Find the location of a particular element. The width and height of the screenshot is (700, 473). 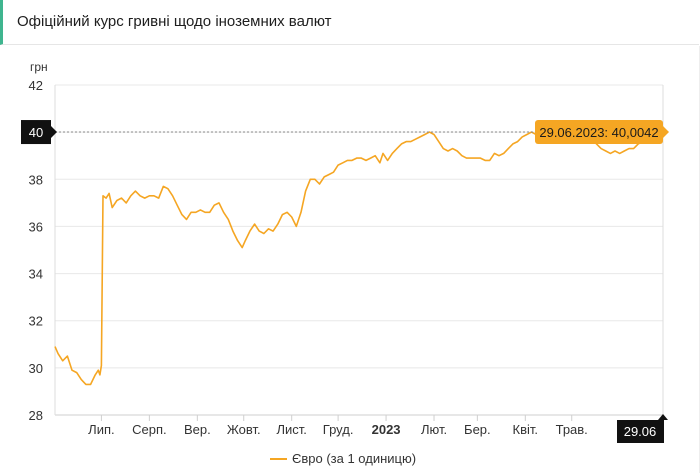

crosshair-x-badge is located at coordinates (640, 431).